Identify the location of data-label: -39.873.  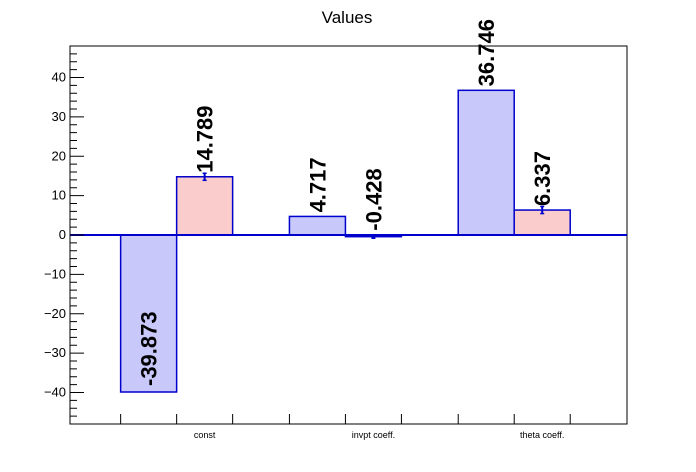
(149, 348).